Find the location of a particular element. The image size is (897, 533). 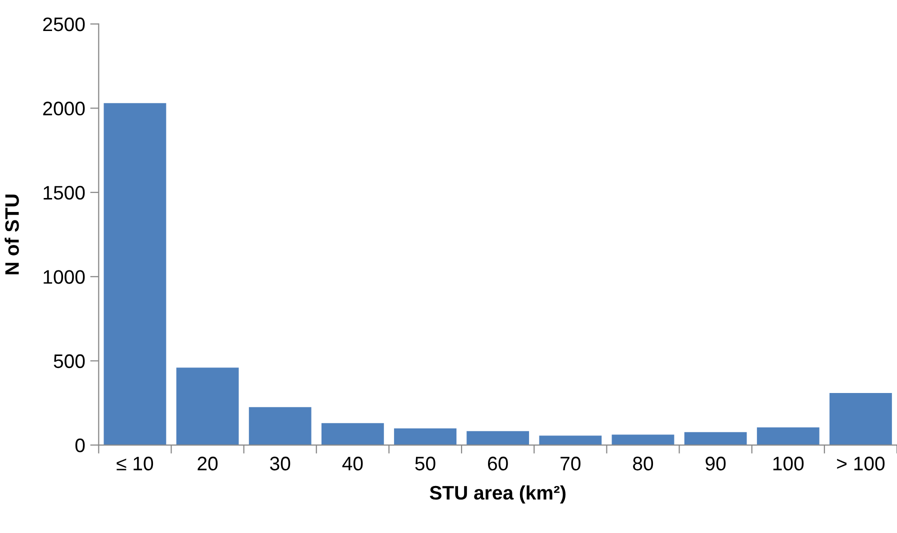

y-tick-label: 1000 is located at coordinates (64, 277).